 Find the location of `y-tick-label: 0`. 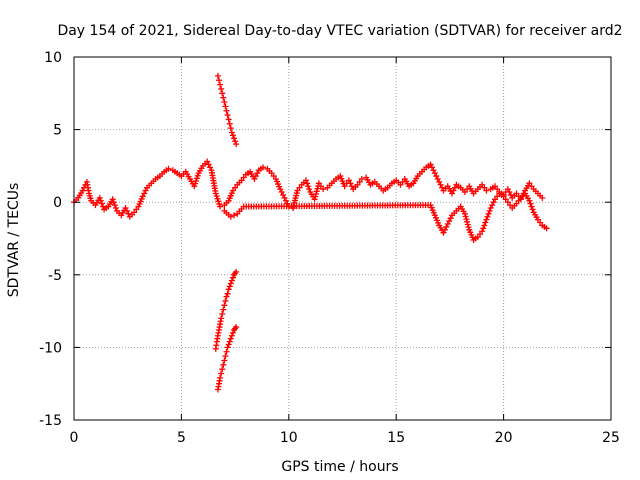

y-tick-label: 0 is located at coordinates (57, 203).